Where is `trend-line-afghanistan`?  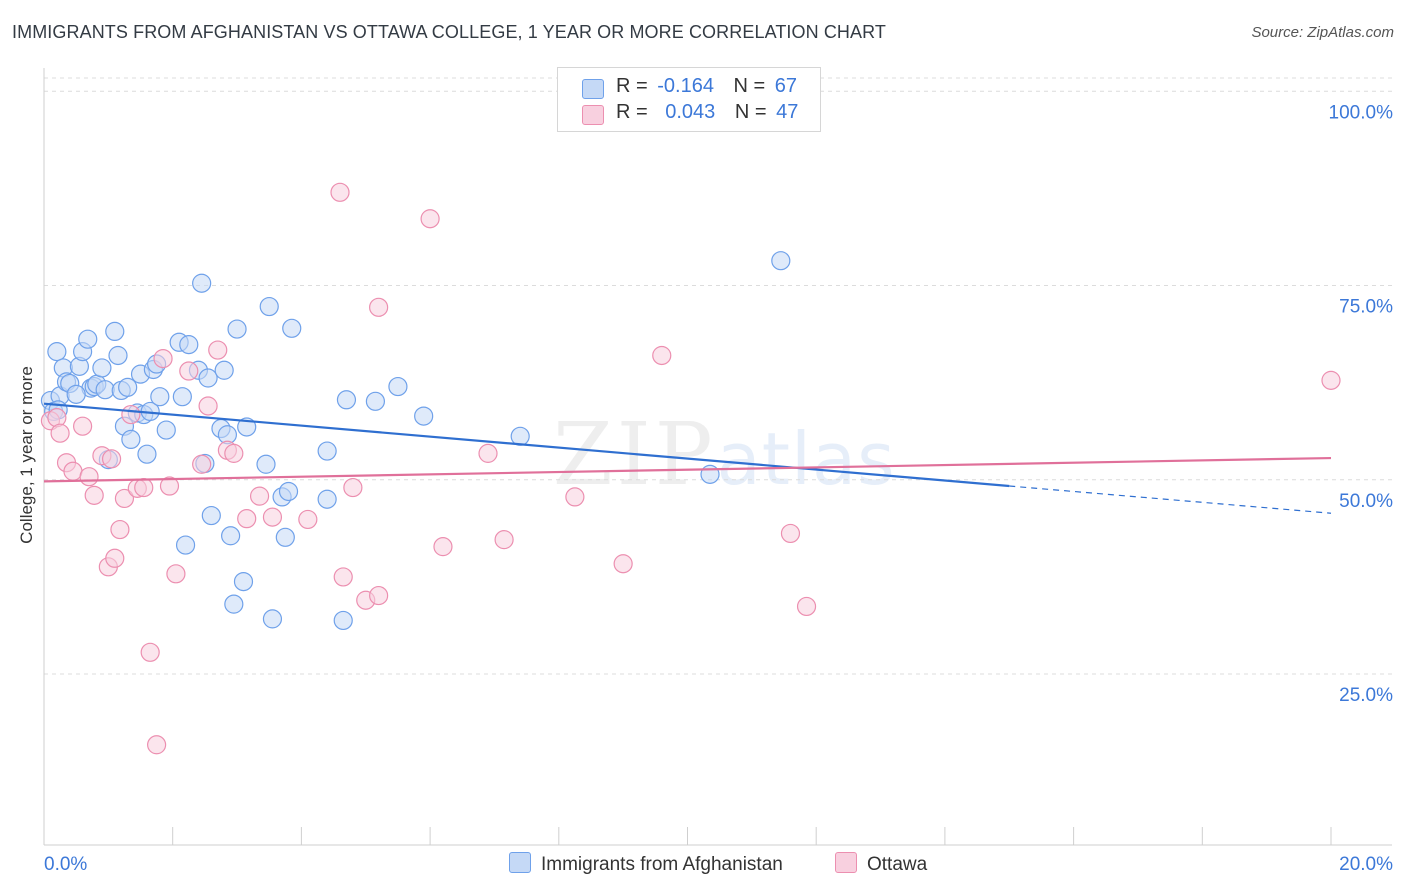 trend-line-afghanistan is located at coordinates (526, 445).